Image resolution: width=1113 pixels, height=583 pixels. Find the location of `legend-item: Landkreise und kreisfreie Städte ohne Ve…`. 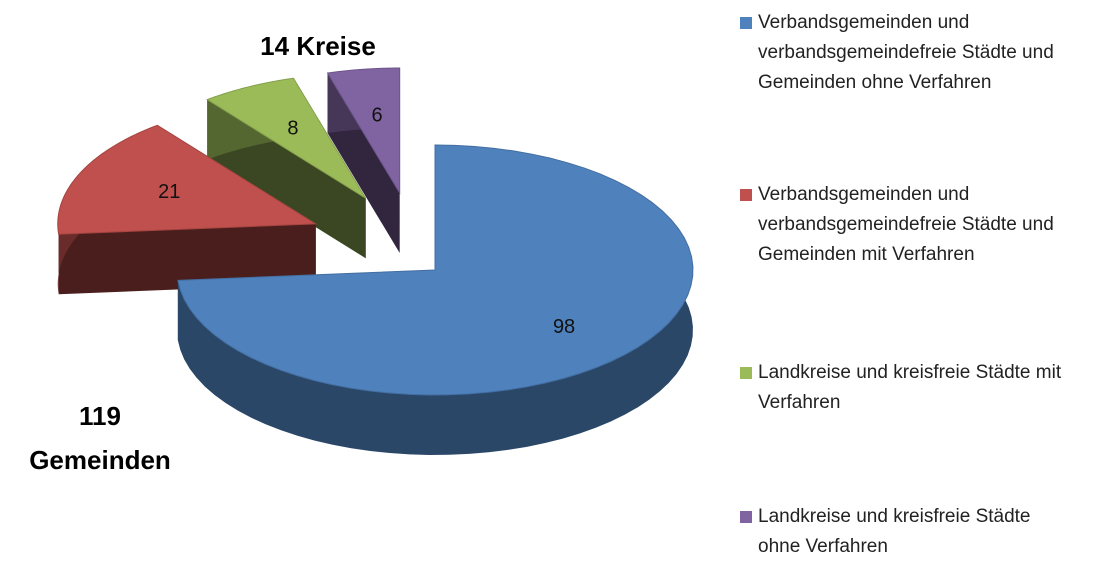

legend-item: Landkreise und kreisfreie Städte ohne Ve… is located at coordinates (905, 532).